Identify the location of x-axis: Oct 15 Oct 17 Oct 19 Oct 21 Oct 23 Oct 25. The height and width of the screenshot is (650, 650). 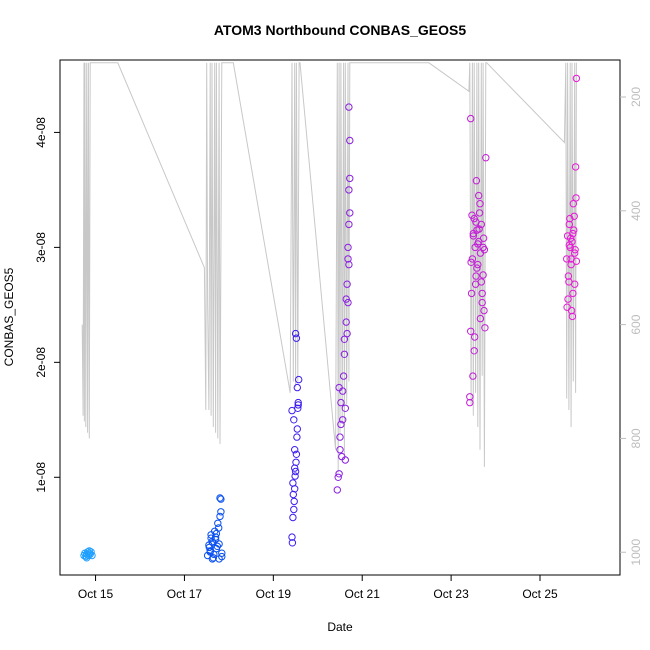
(318, 588).